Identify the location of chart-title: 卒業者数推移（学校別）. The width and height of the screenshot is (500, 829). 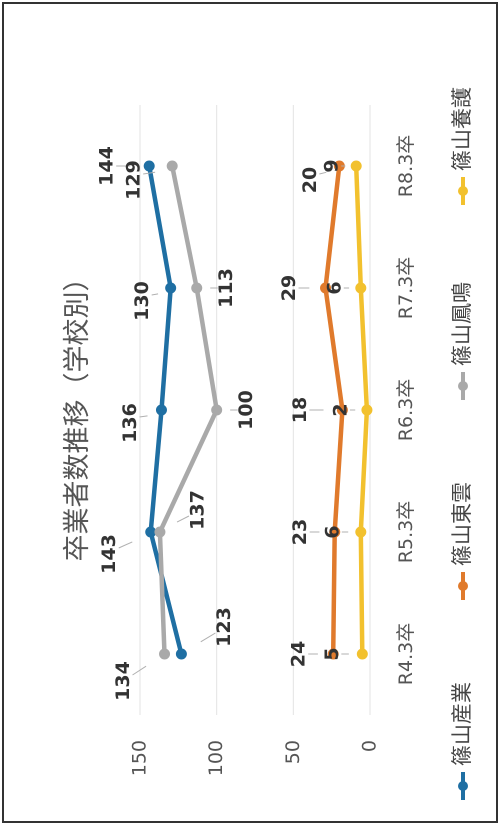
(77, 413).